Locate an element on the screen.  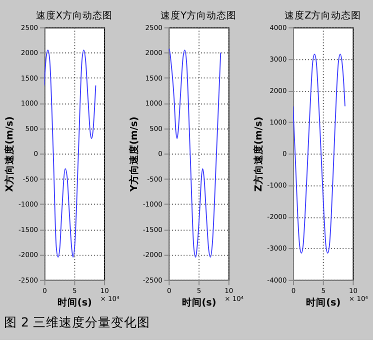
chart-title: 速度Z方向动态图 is located at coordinates (323, 16).